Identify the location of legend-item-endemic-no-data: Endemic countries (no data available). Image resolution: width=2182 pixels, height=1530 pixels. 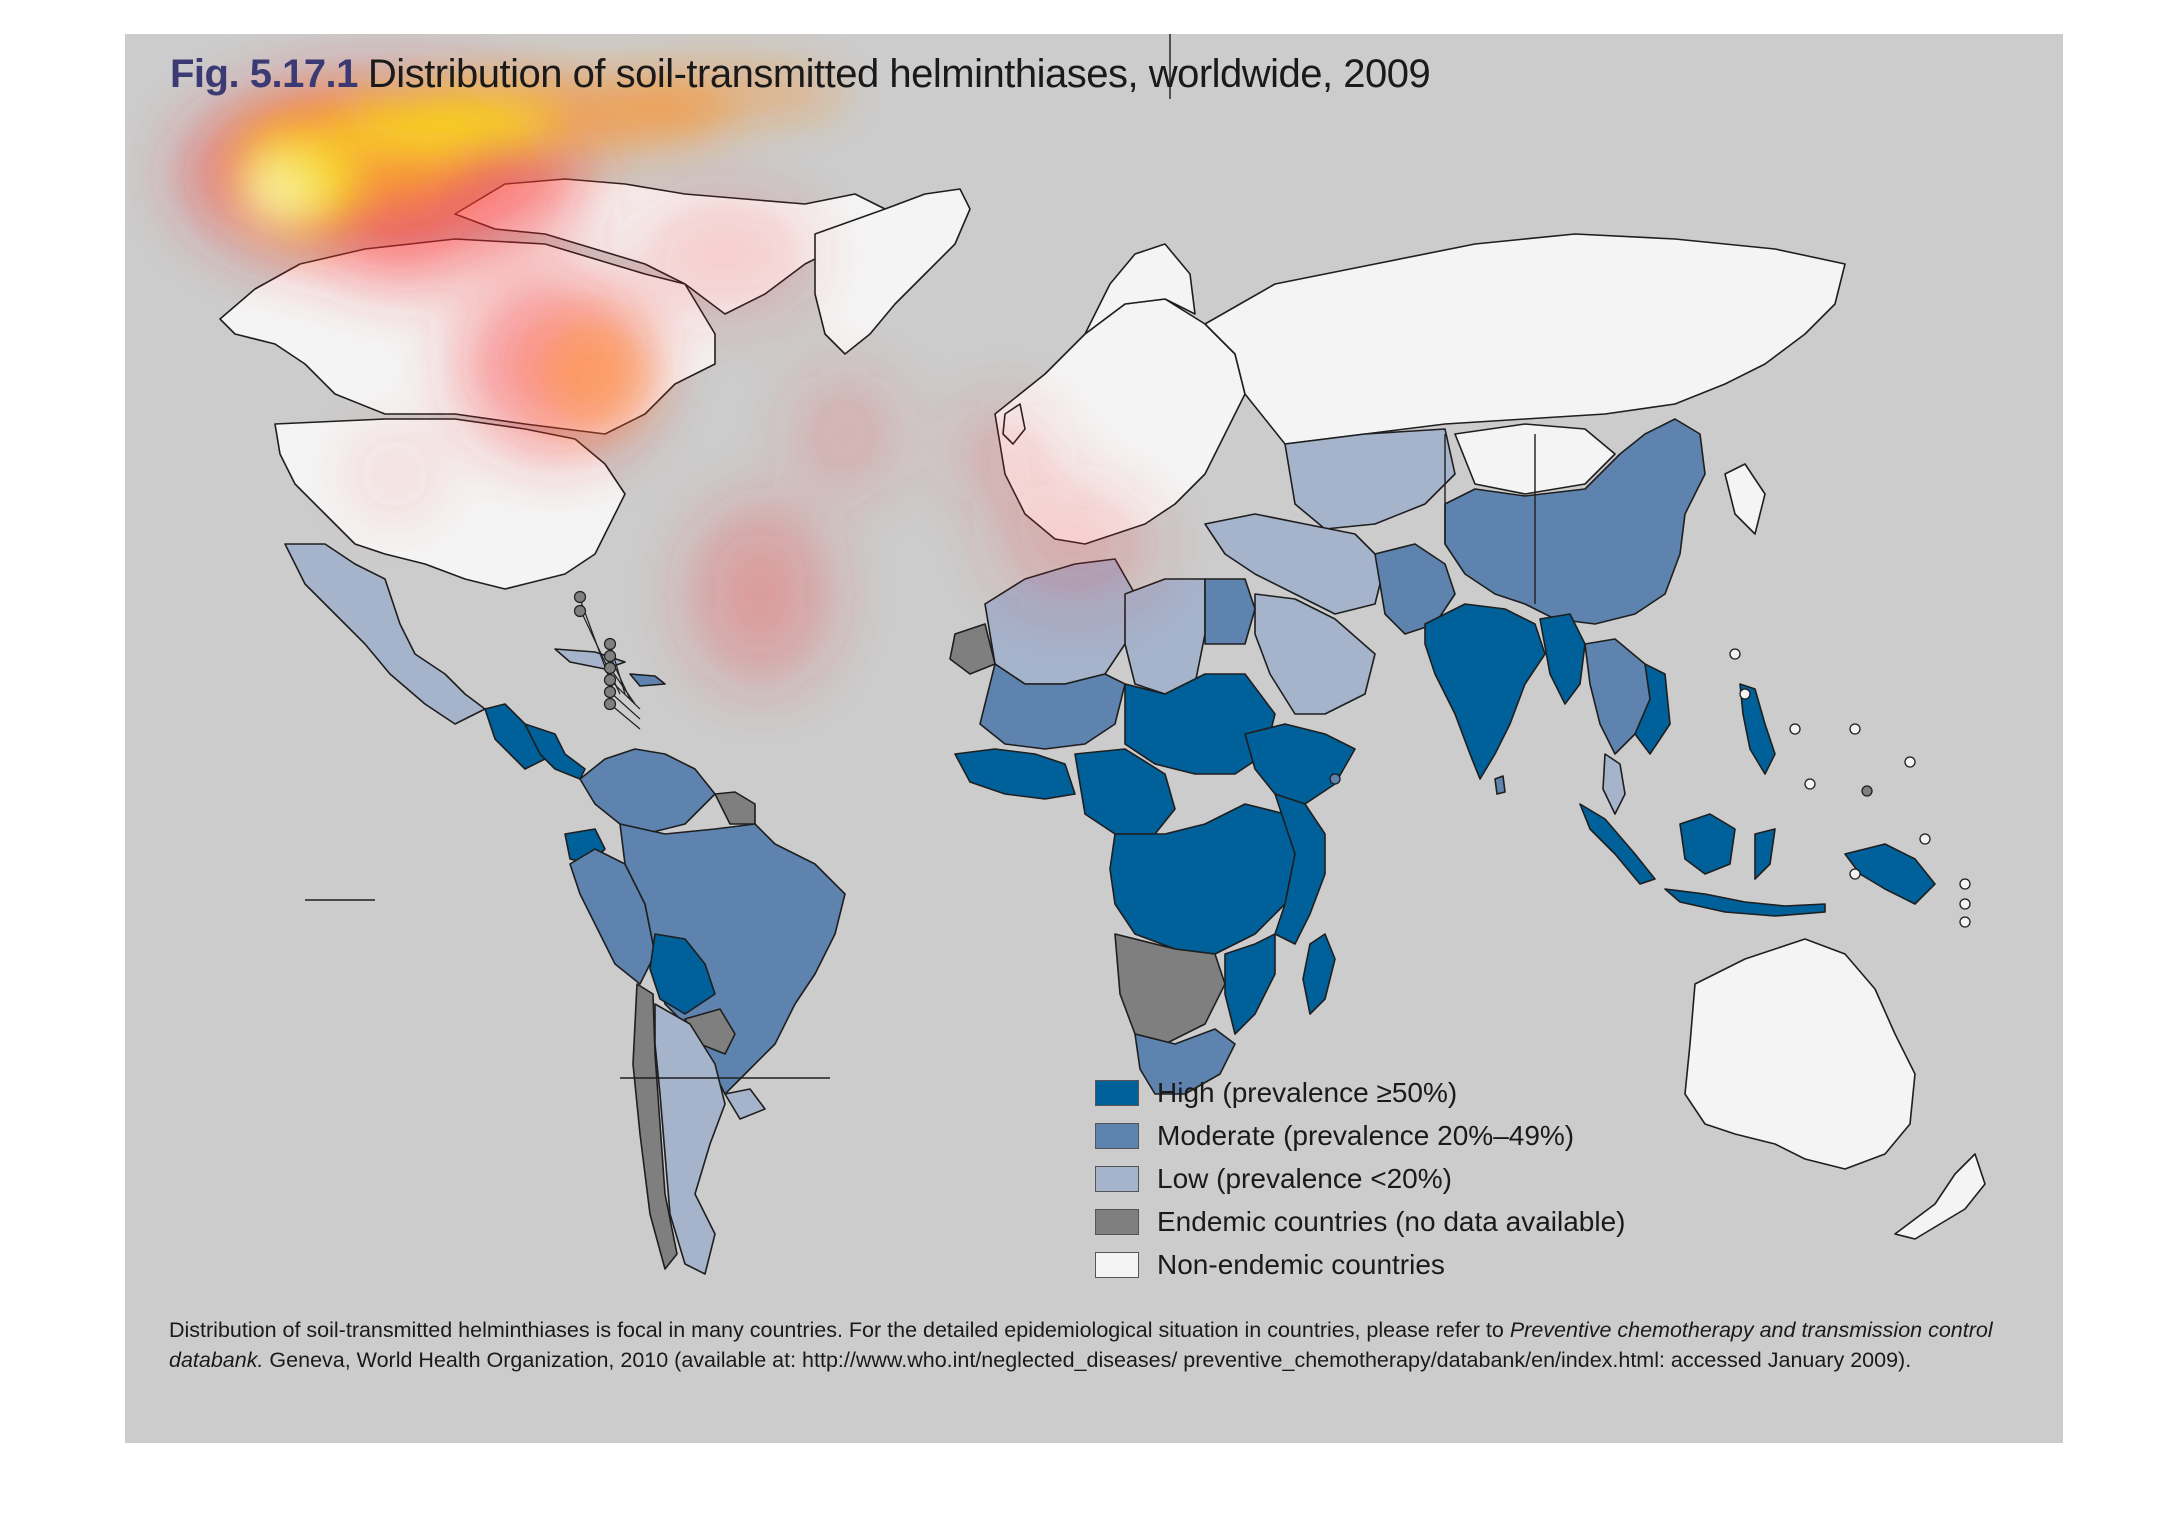
(1360, 1221).